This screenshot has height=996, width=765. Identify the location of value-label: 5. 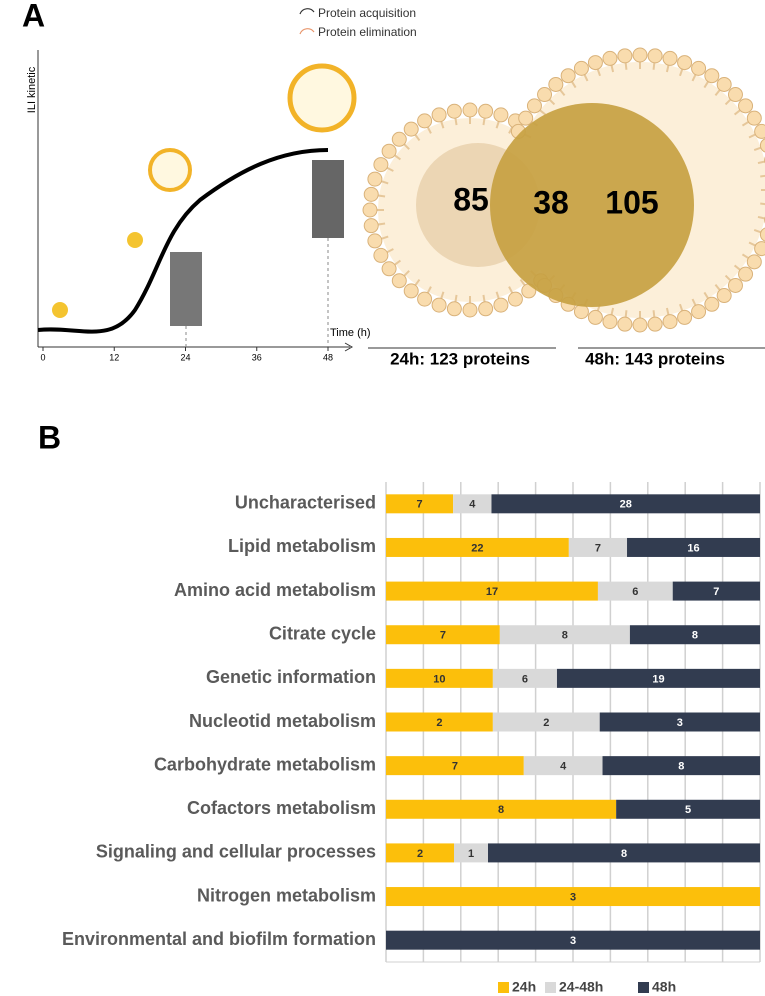
(688, 810).